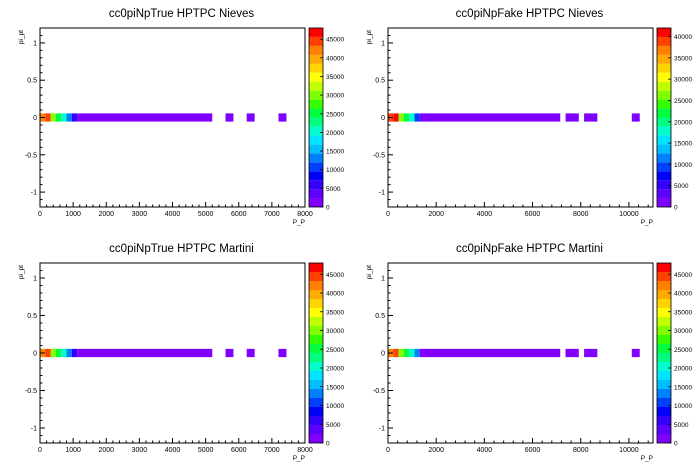 The image size is (696, 472). I want to click on x-tick-label: 2000, so click(436, 450).